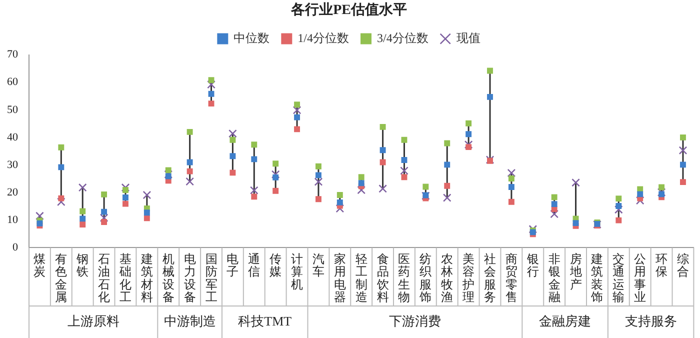 This screenshot has width=700, height=338. I want to click on x-tick-label: 纺织服饰, so click(425, 278).